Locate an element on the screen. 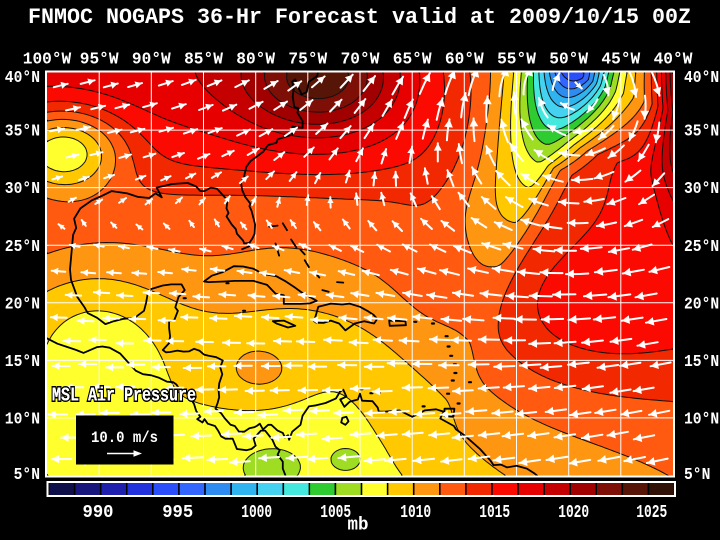 The width and height of the screenshot is (720, 540). svg-text: 45°W is located at coordinates (621, 60).